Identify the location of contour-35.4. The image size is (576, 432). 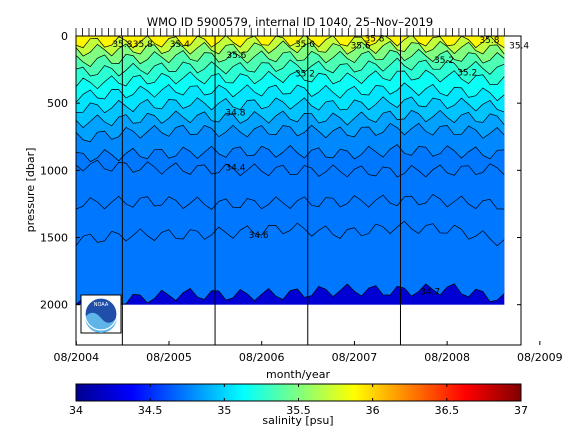
(290, 58).